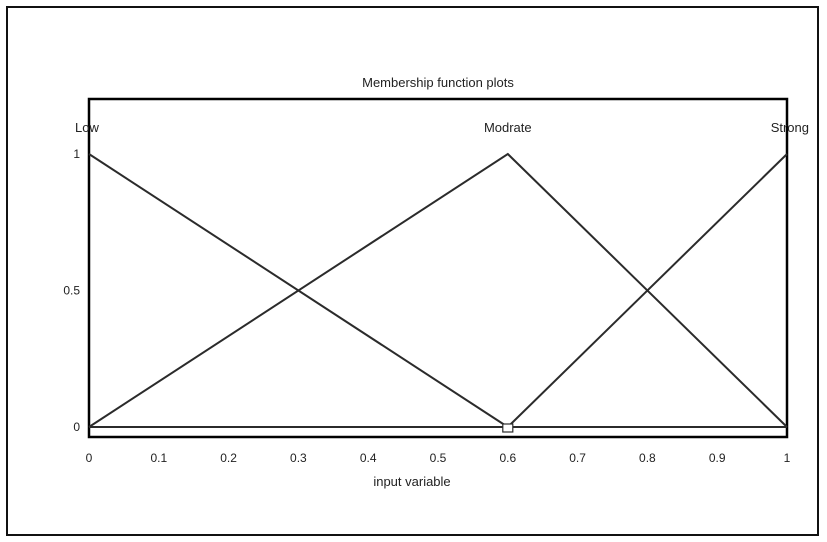 The image size is (827, 542). I want to click on x-tick-label: 0.4, so click(368, 458).